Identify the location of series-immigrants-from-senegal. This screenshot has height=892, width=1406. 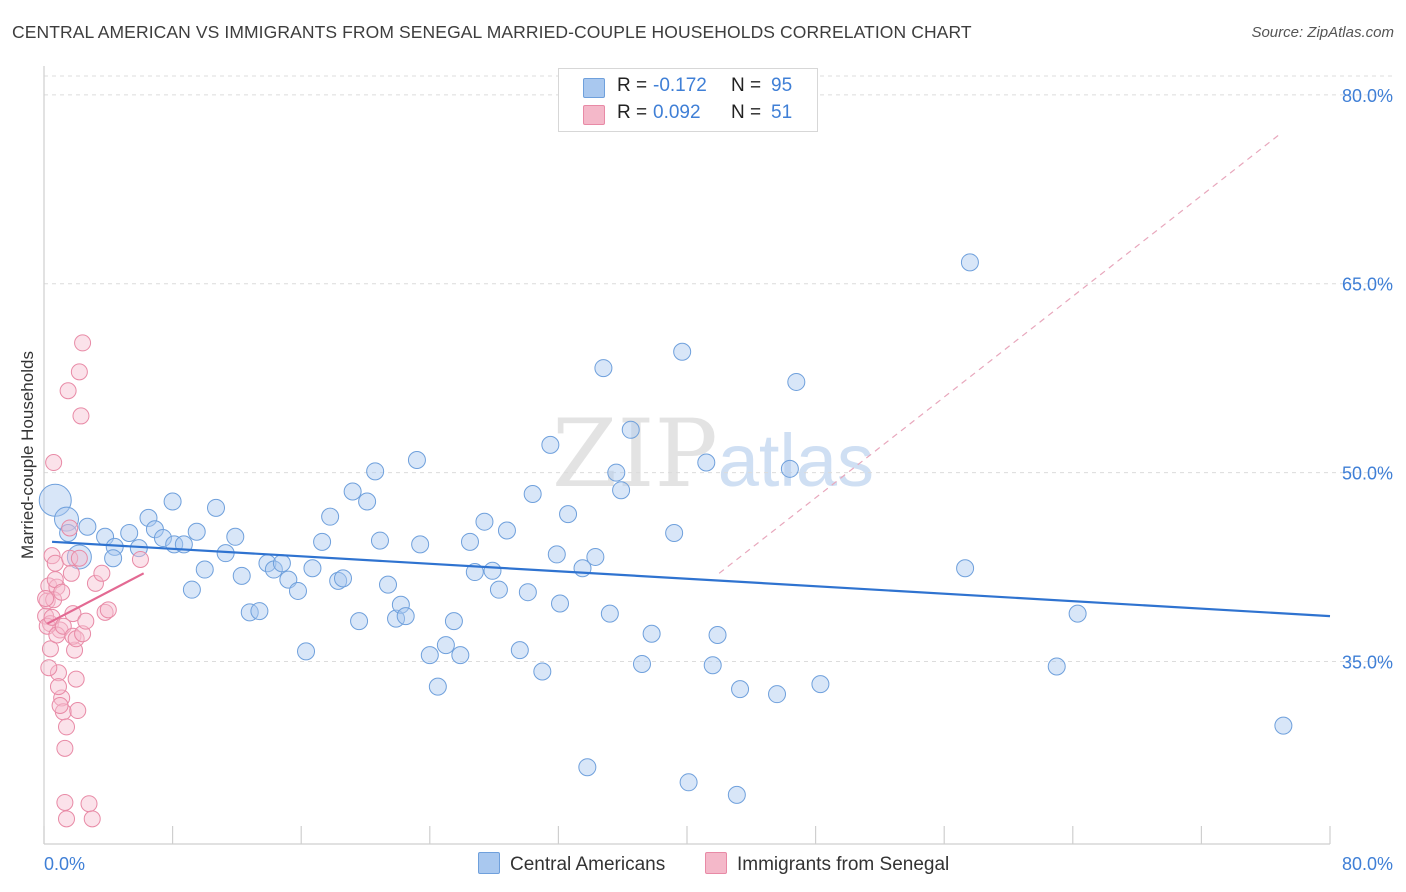
(93, 581).